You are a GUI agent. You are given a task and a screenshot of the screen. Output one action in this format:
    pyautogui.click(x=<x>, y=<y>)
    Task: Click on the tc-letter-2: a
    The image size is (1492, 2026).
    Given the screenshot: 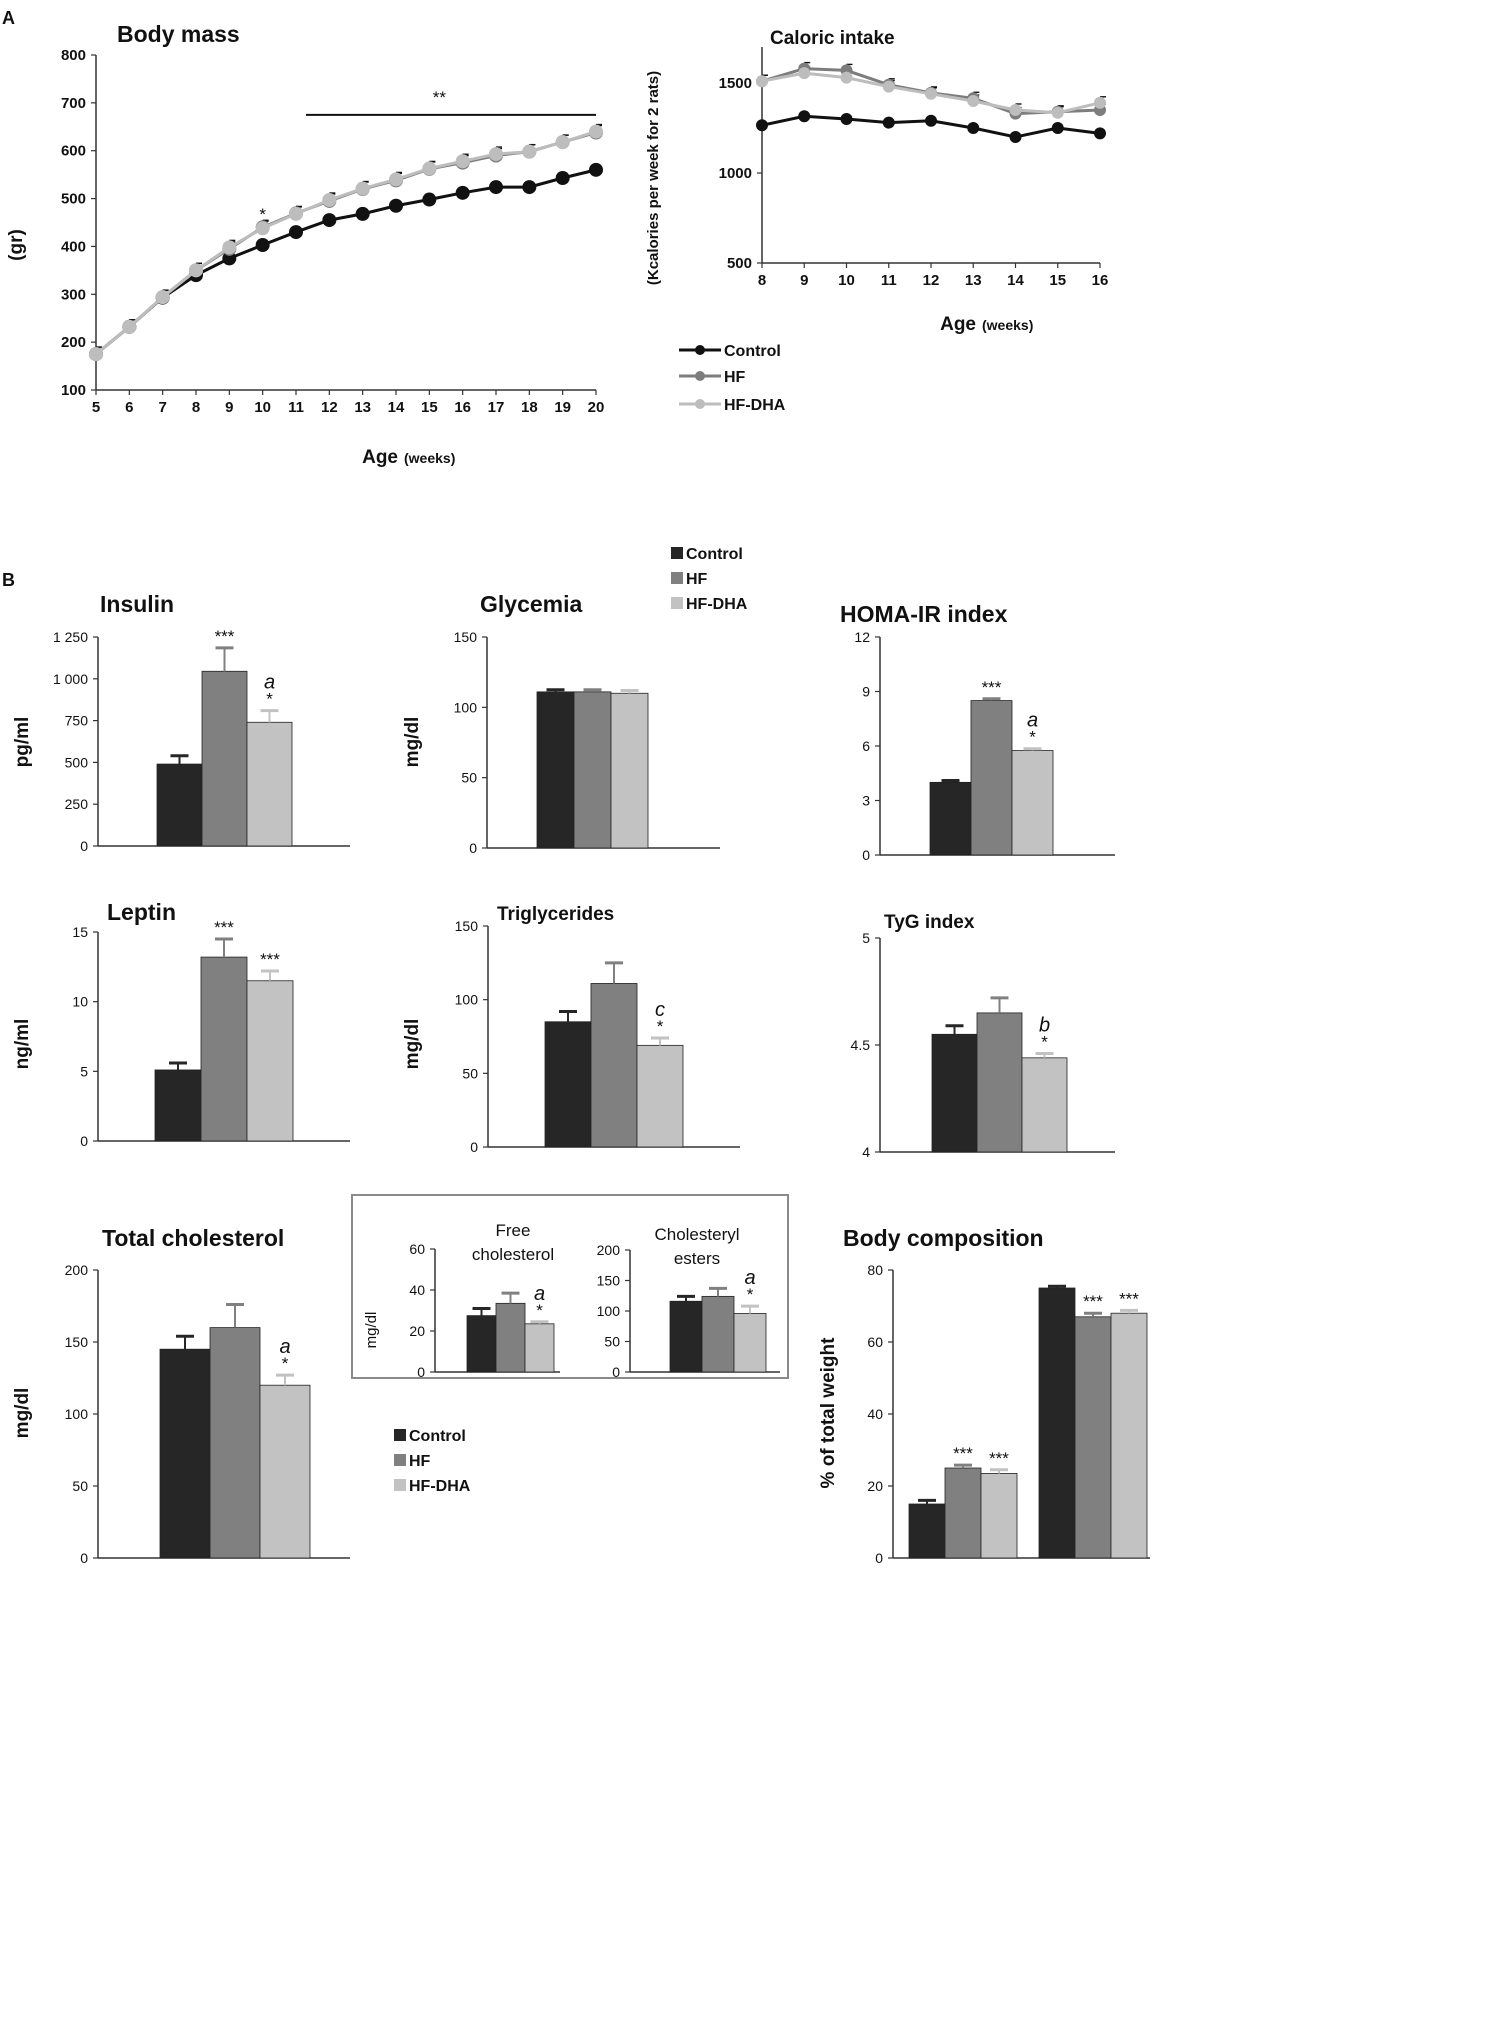 What is the action you would take?
    pyautogui.click(x=284, y=1347)
    